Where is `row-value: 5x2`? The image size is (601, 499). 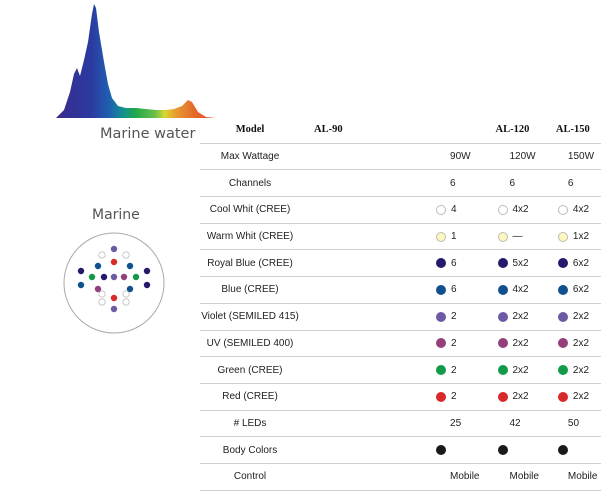 row-value: 5x2 is located at coordinates (514, 263).